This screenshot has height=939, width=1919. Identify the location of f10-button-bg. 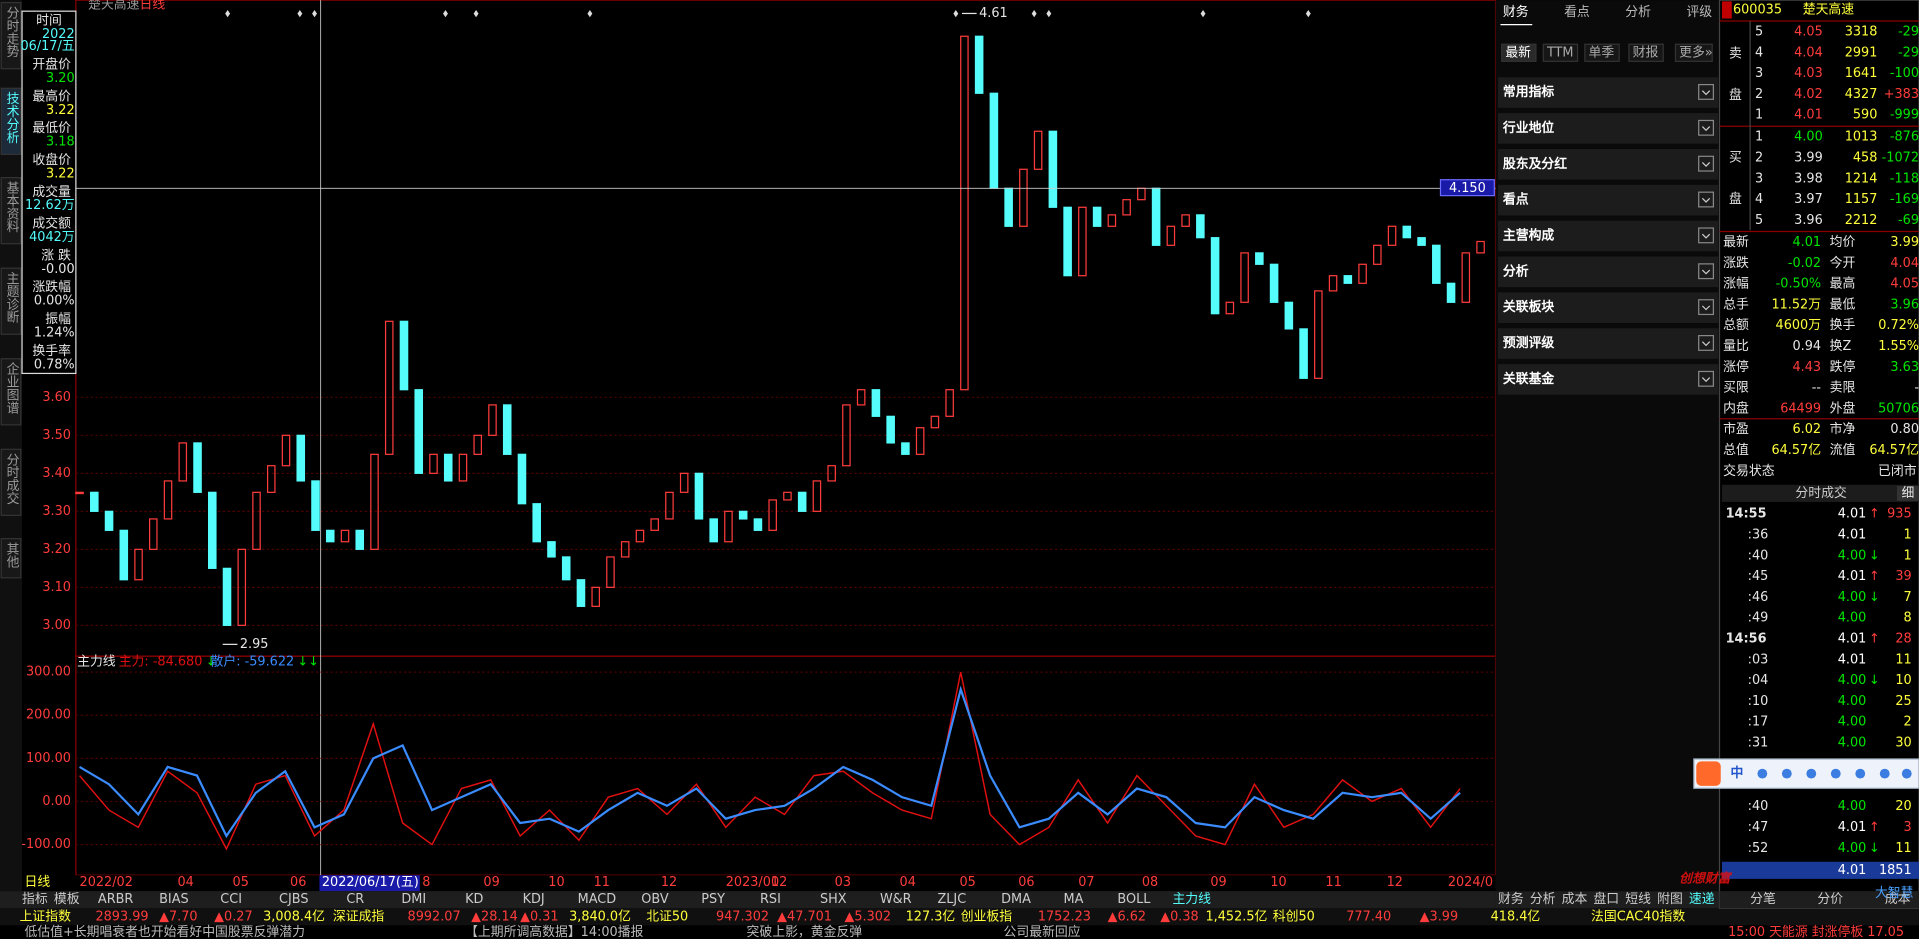
(1646, 52).